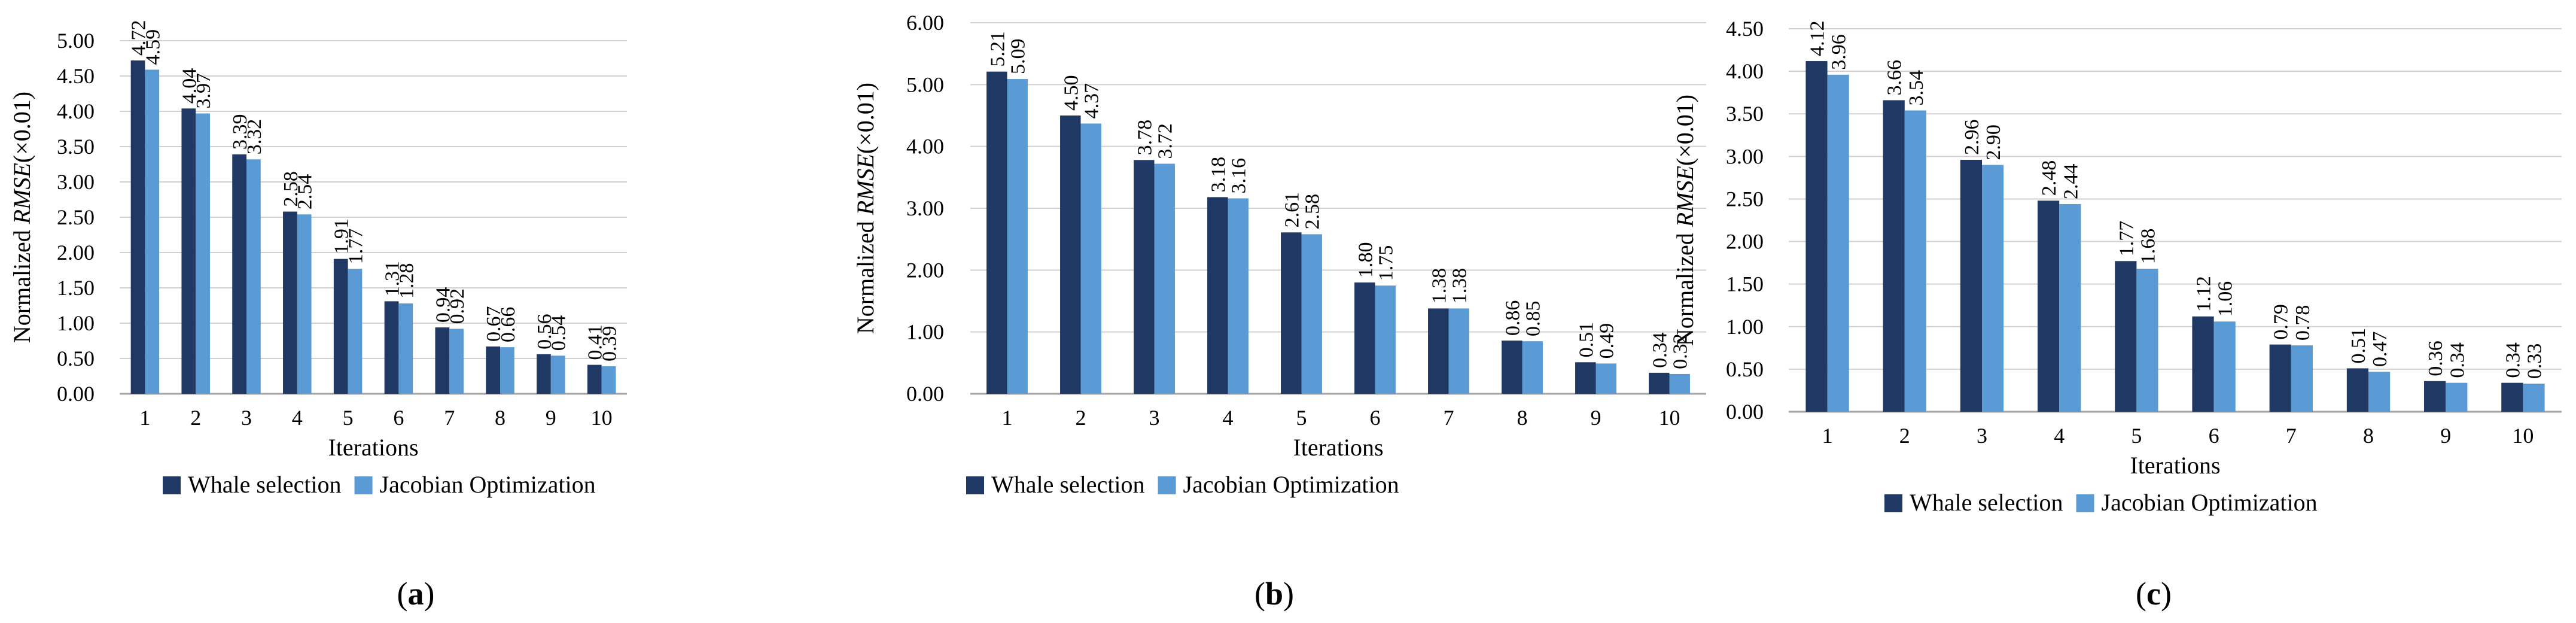 The width and height of the screenshot is (2576, 623). Describe the element at coordinates (2071, 181) in the screenshot. I see `data-label: 2.44` at that location.